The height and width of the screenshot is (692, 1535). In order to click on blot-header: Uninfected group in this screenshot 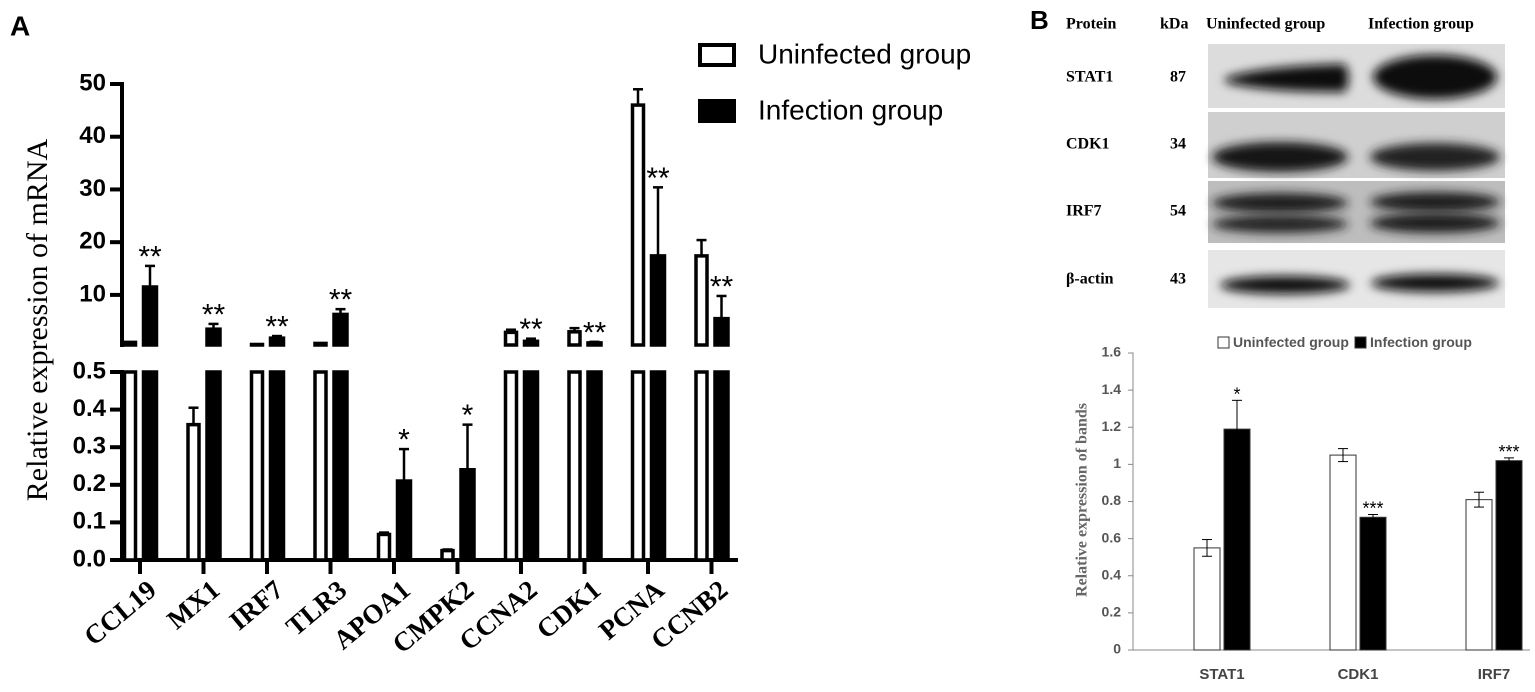, I will do `click(1265, 24)`.